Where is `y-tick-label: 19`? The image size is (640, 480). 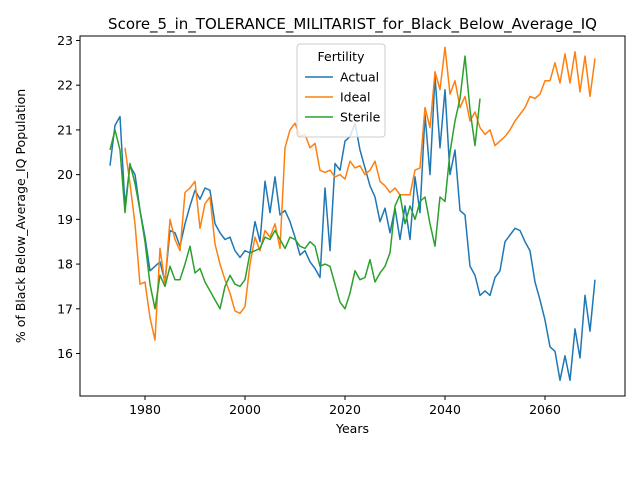
y-tick-label: 19 is located at coordinates (65, 219).